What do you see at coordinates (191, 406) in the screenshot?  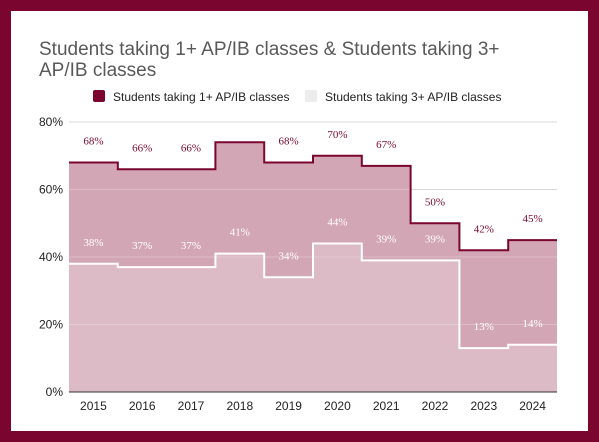 I see `x-tick-label: 2017` at bounding box center [191, 406].